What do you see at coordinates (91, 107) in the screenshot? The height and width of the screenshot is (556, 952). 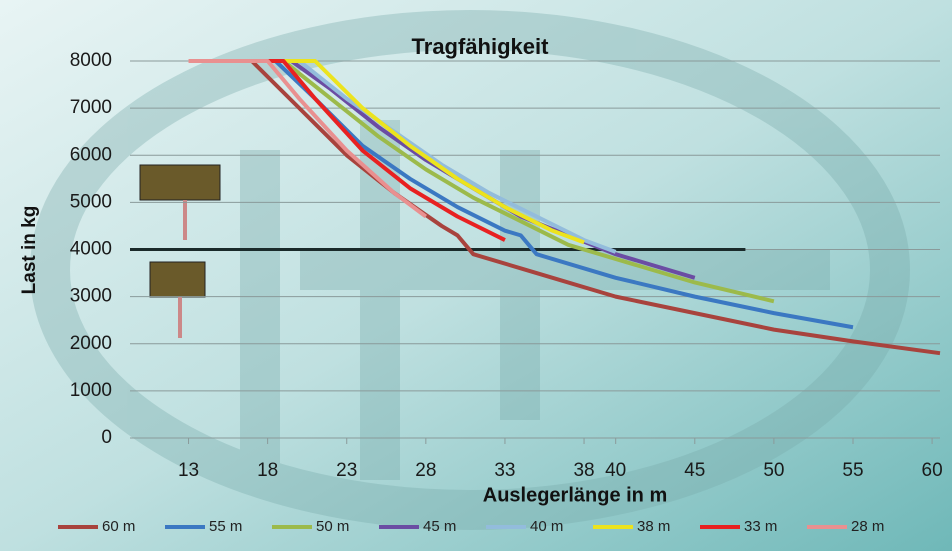 I see `y-tick-label: 7000` at bounding box center [91, 107].